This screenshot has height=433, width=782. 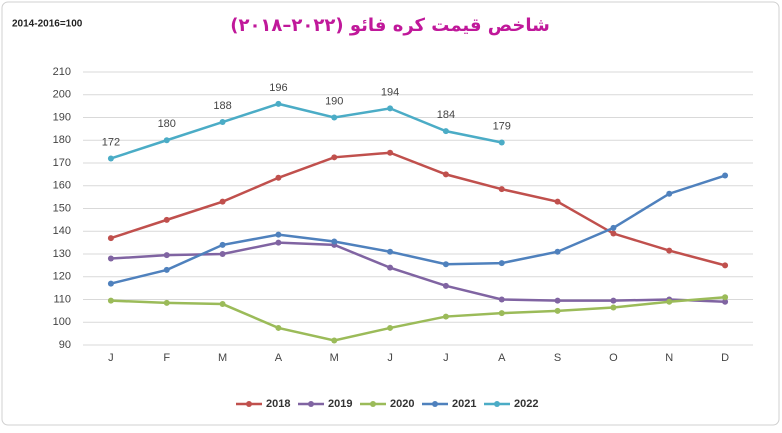 What do you see at coordinates (334, 101) in the screenshot?
I see `value-label: 190` at bounding box center [334, 101].